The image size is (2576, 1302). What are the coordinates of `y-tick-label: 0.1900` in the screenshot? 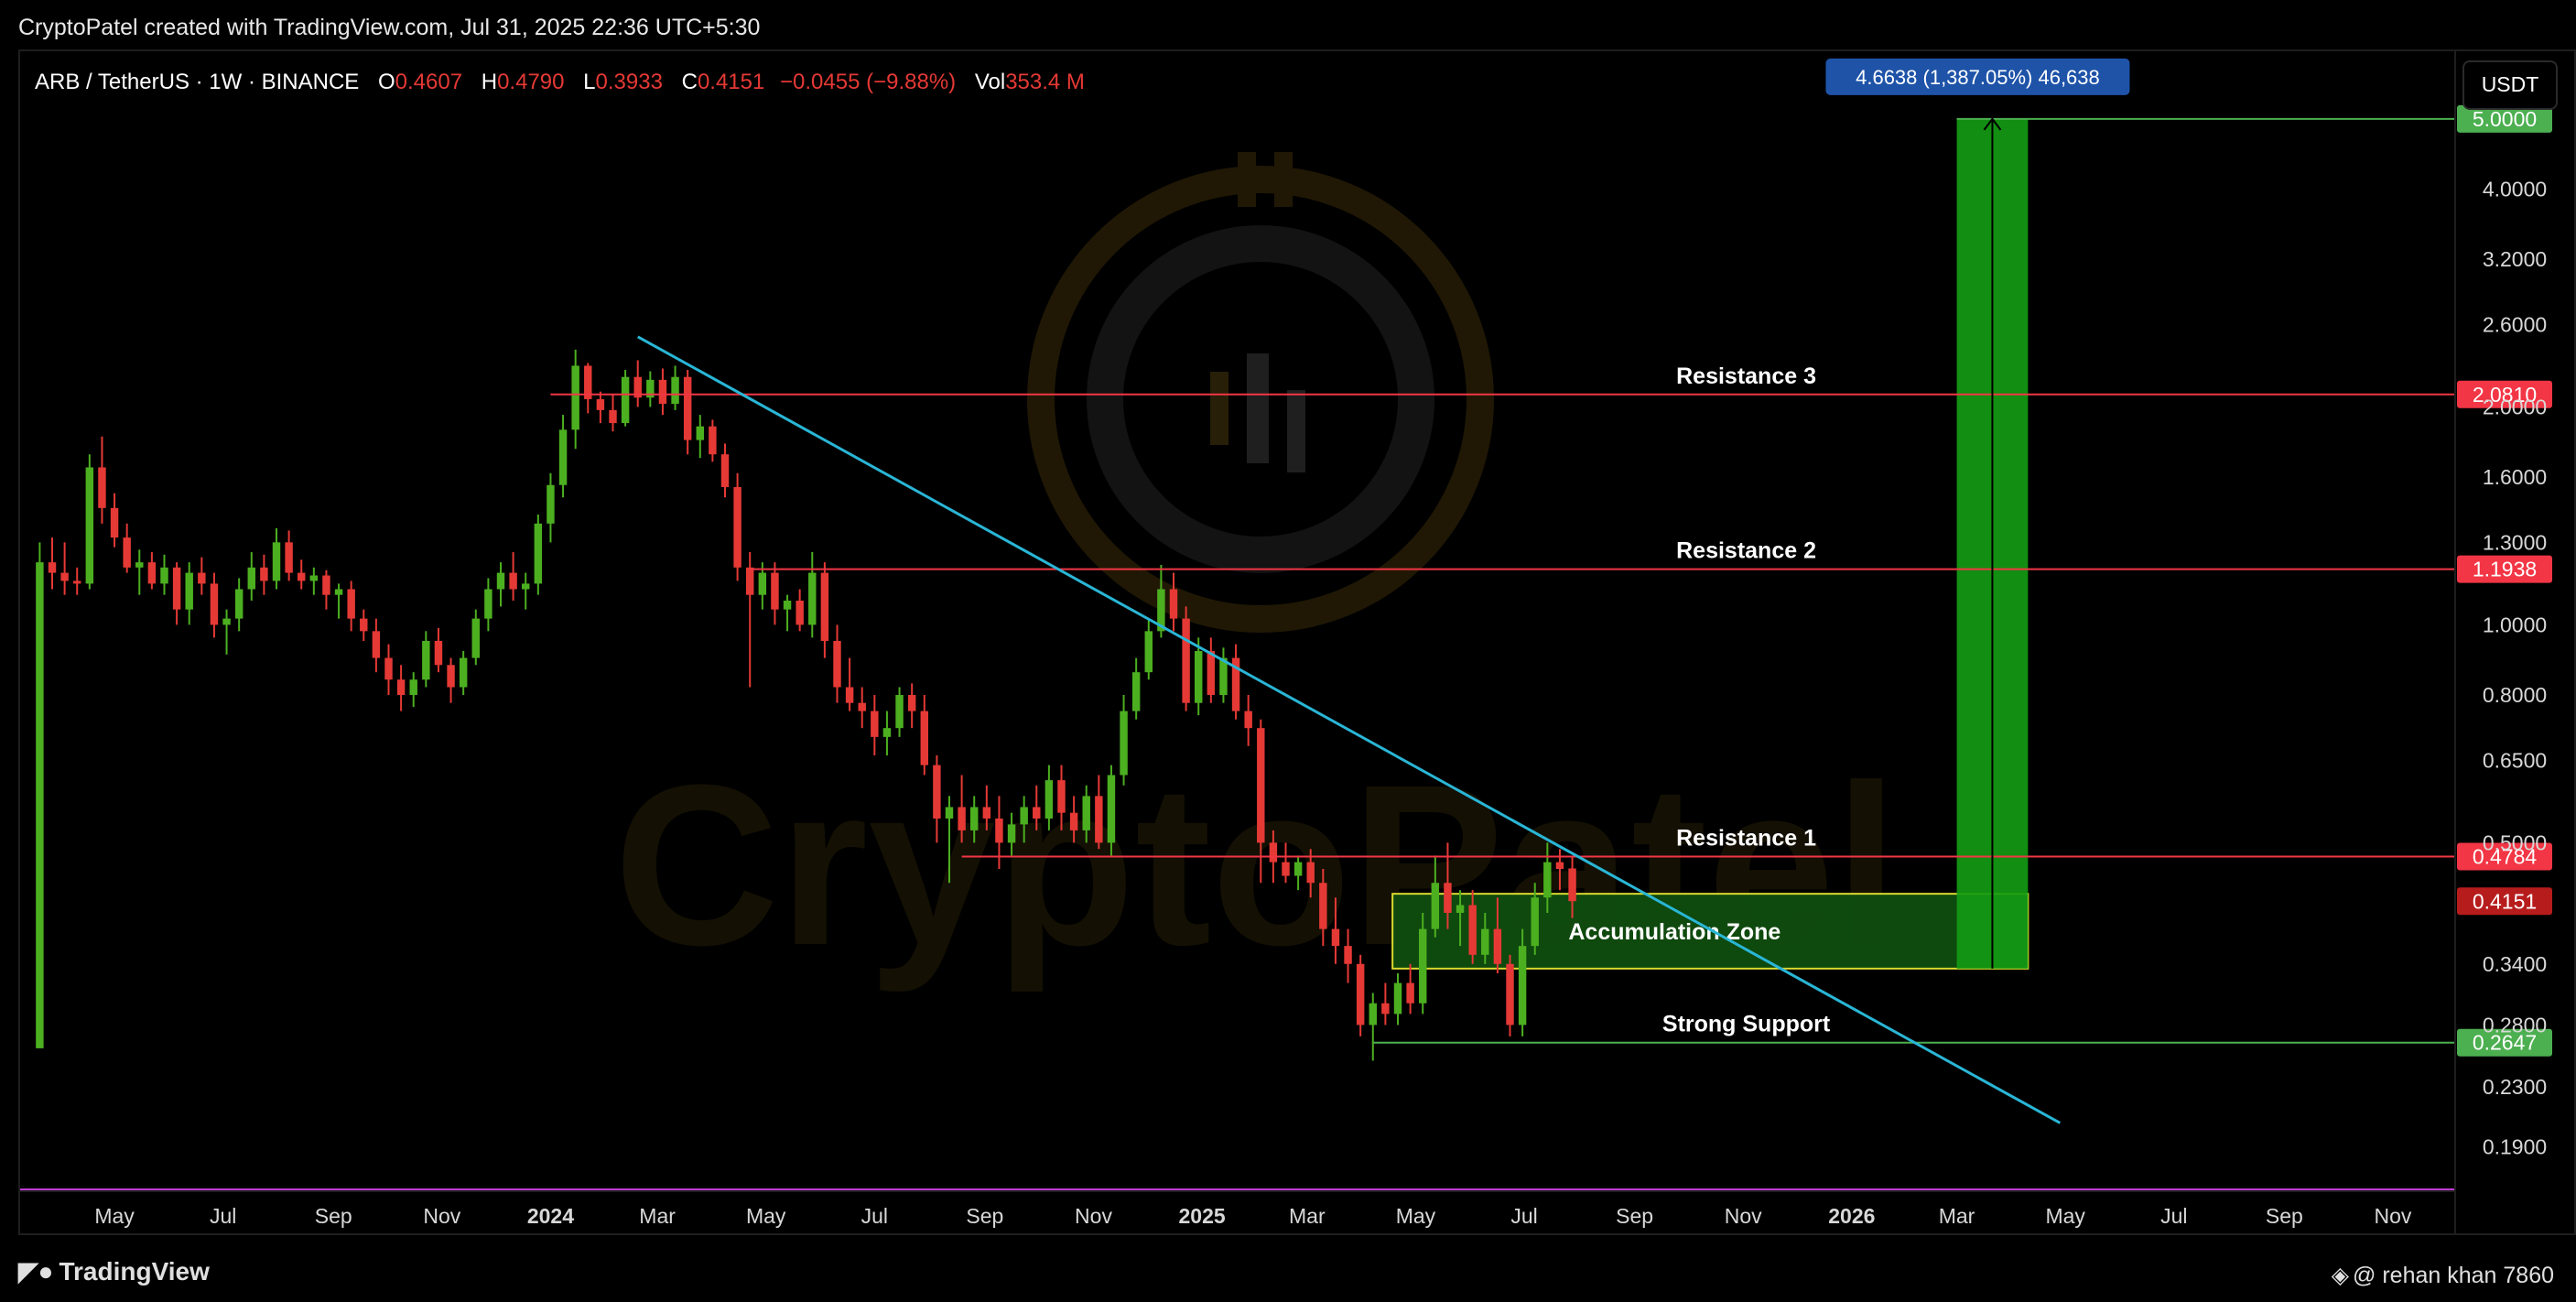 It's located at (2515, 1147).